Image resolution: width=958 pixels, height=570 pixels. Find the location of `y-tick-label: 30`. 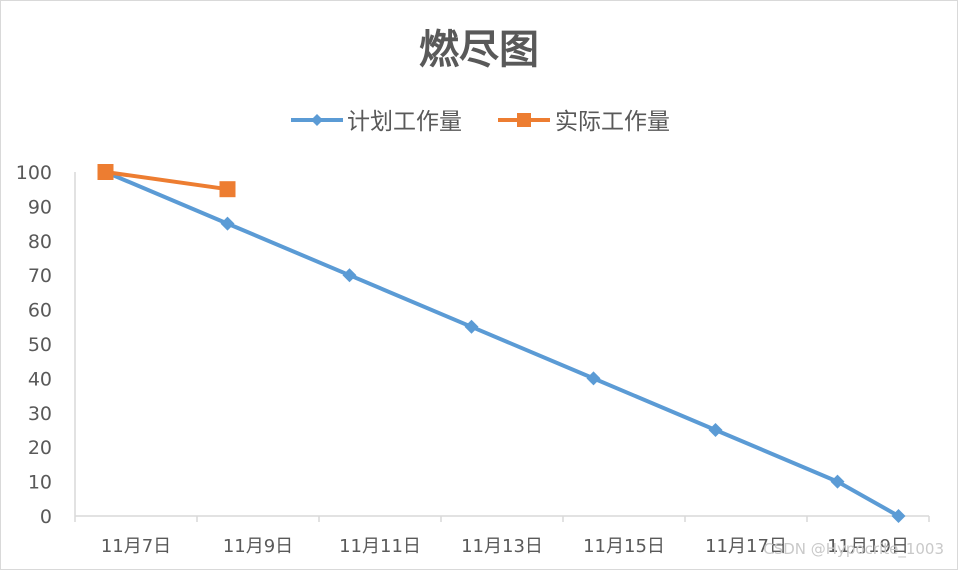

y-tick-label: 30 is located at coordinates (40, 414).